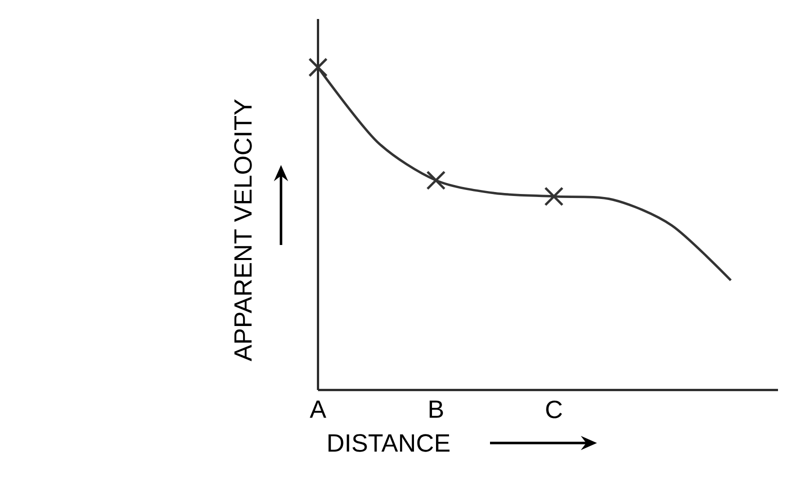  I want to click on x-tick-label: A, so click(318, 409).